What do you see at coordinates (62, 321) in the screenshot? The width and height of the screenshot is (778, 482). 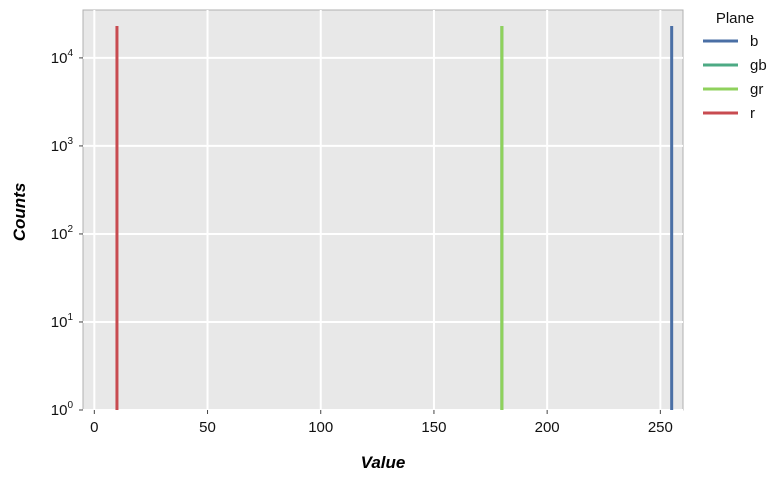 I see `y-tick-label: 10¹` at bounding box center [62, 321].